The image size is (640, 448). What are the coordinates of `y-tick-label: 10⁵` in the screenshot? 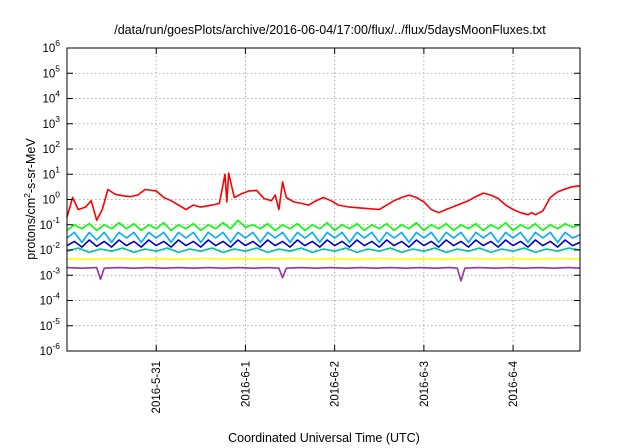 It's located at (51, 71).